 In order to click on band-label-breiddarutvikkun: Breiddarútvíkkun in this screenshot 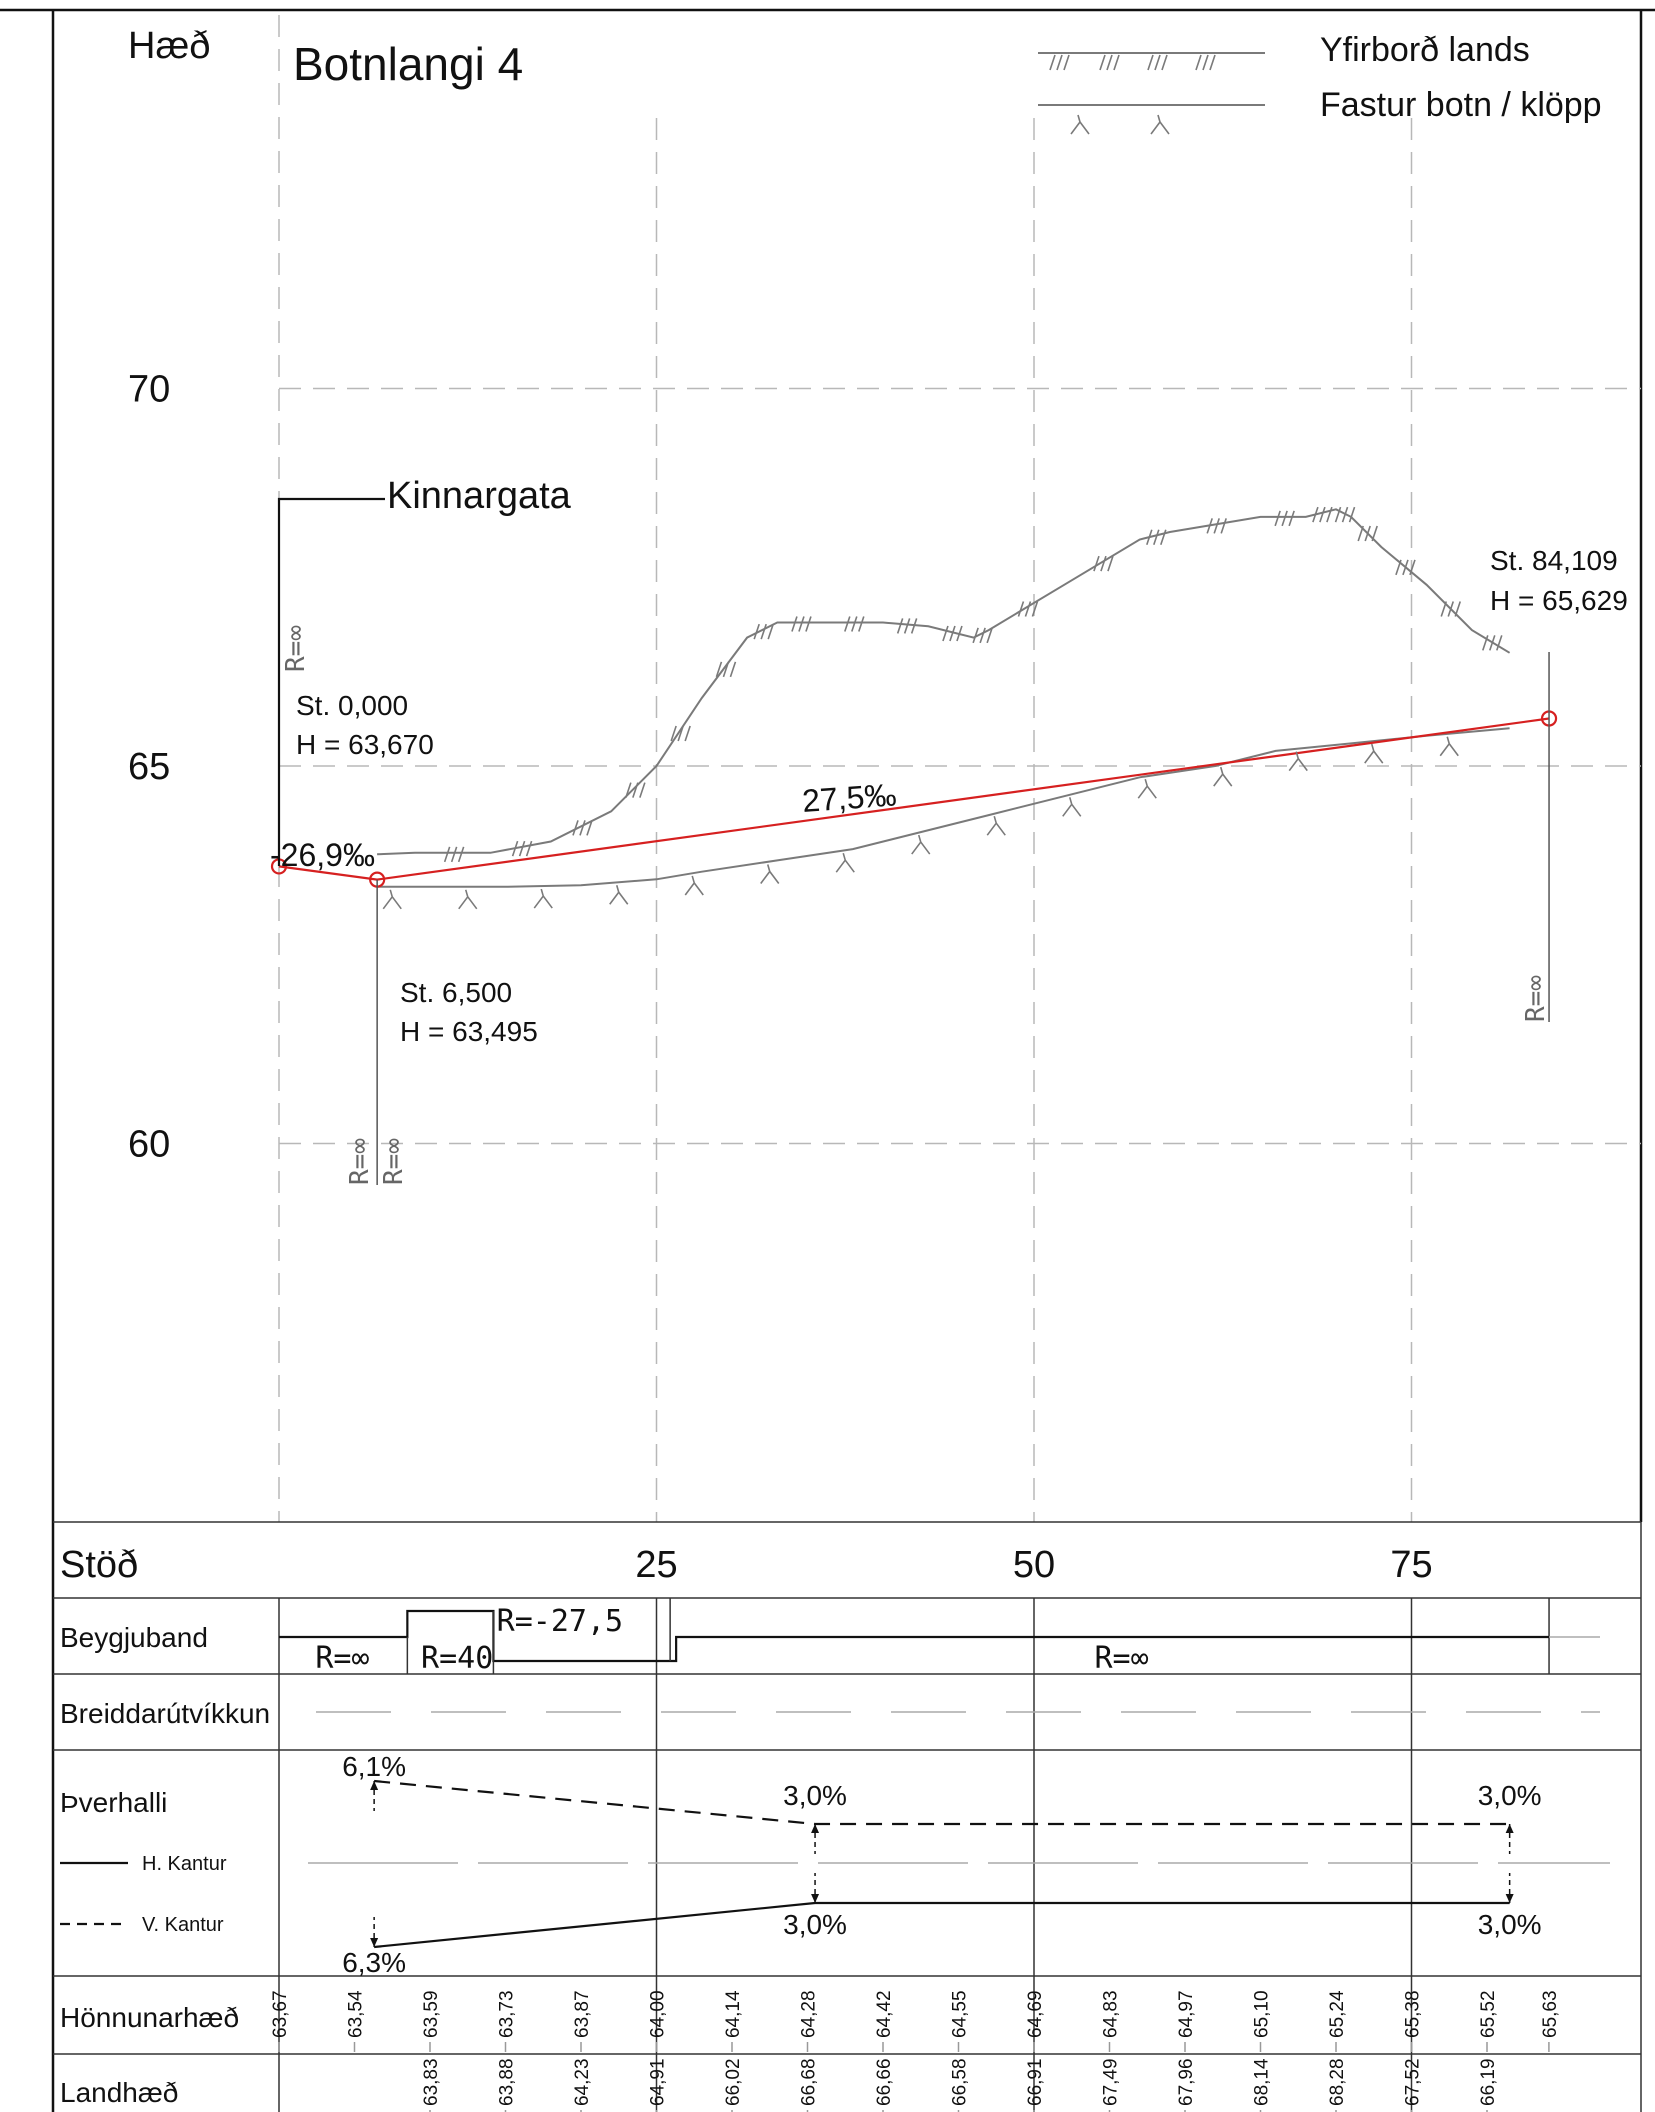, I will do `click(165, 1713)`.